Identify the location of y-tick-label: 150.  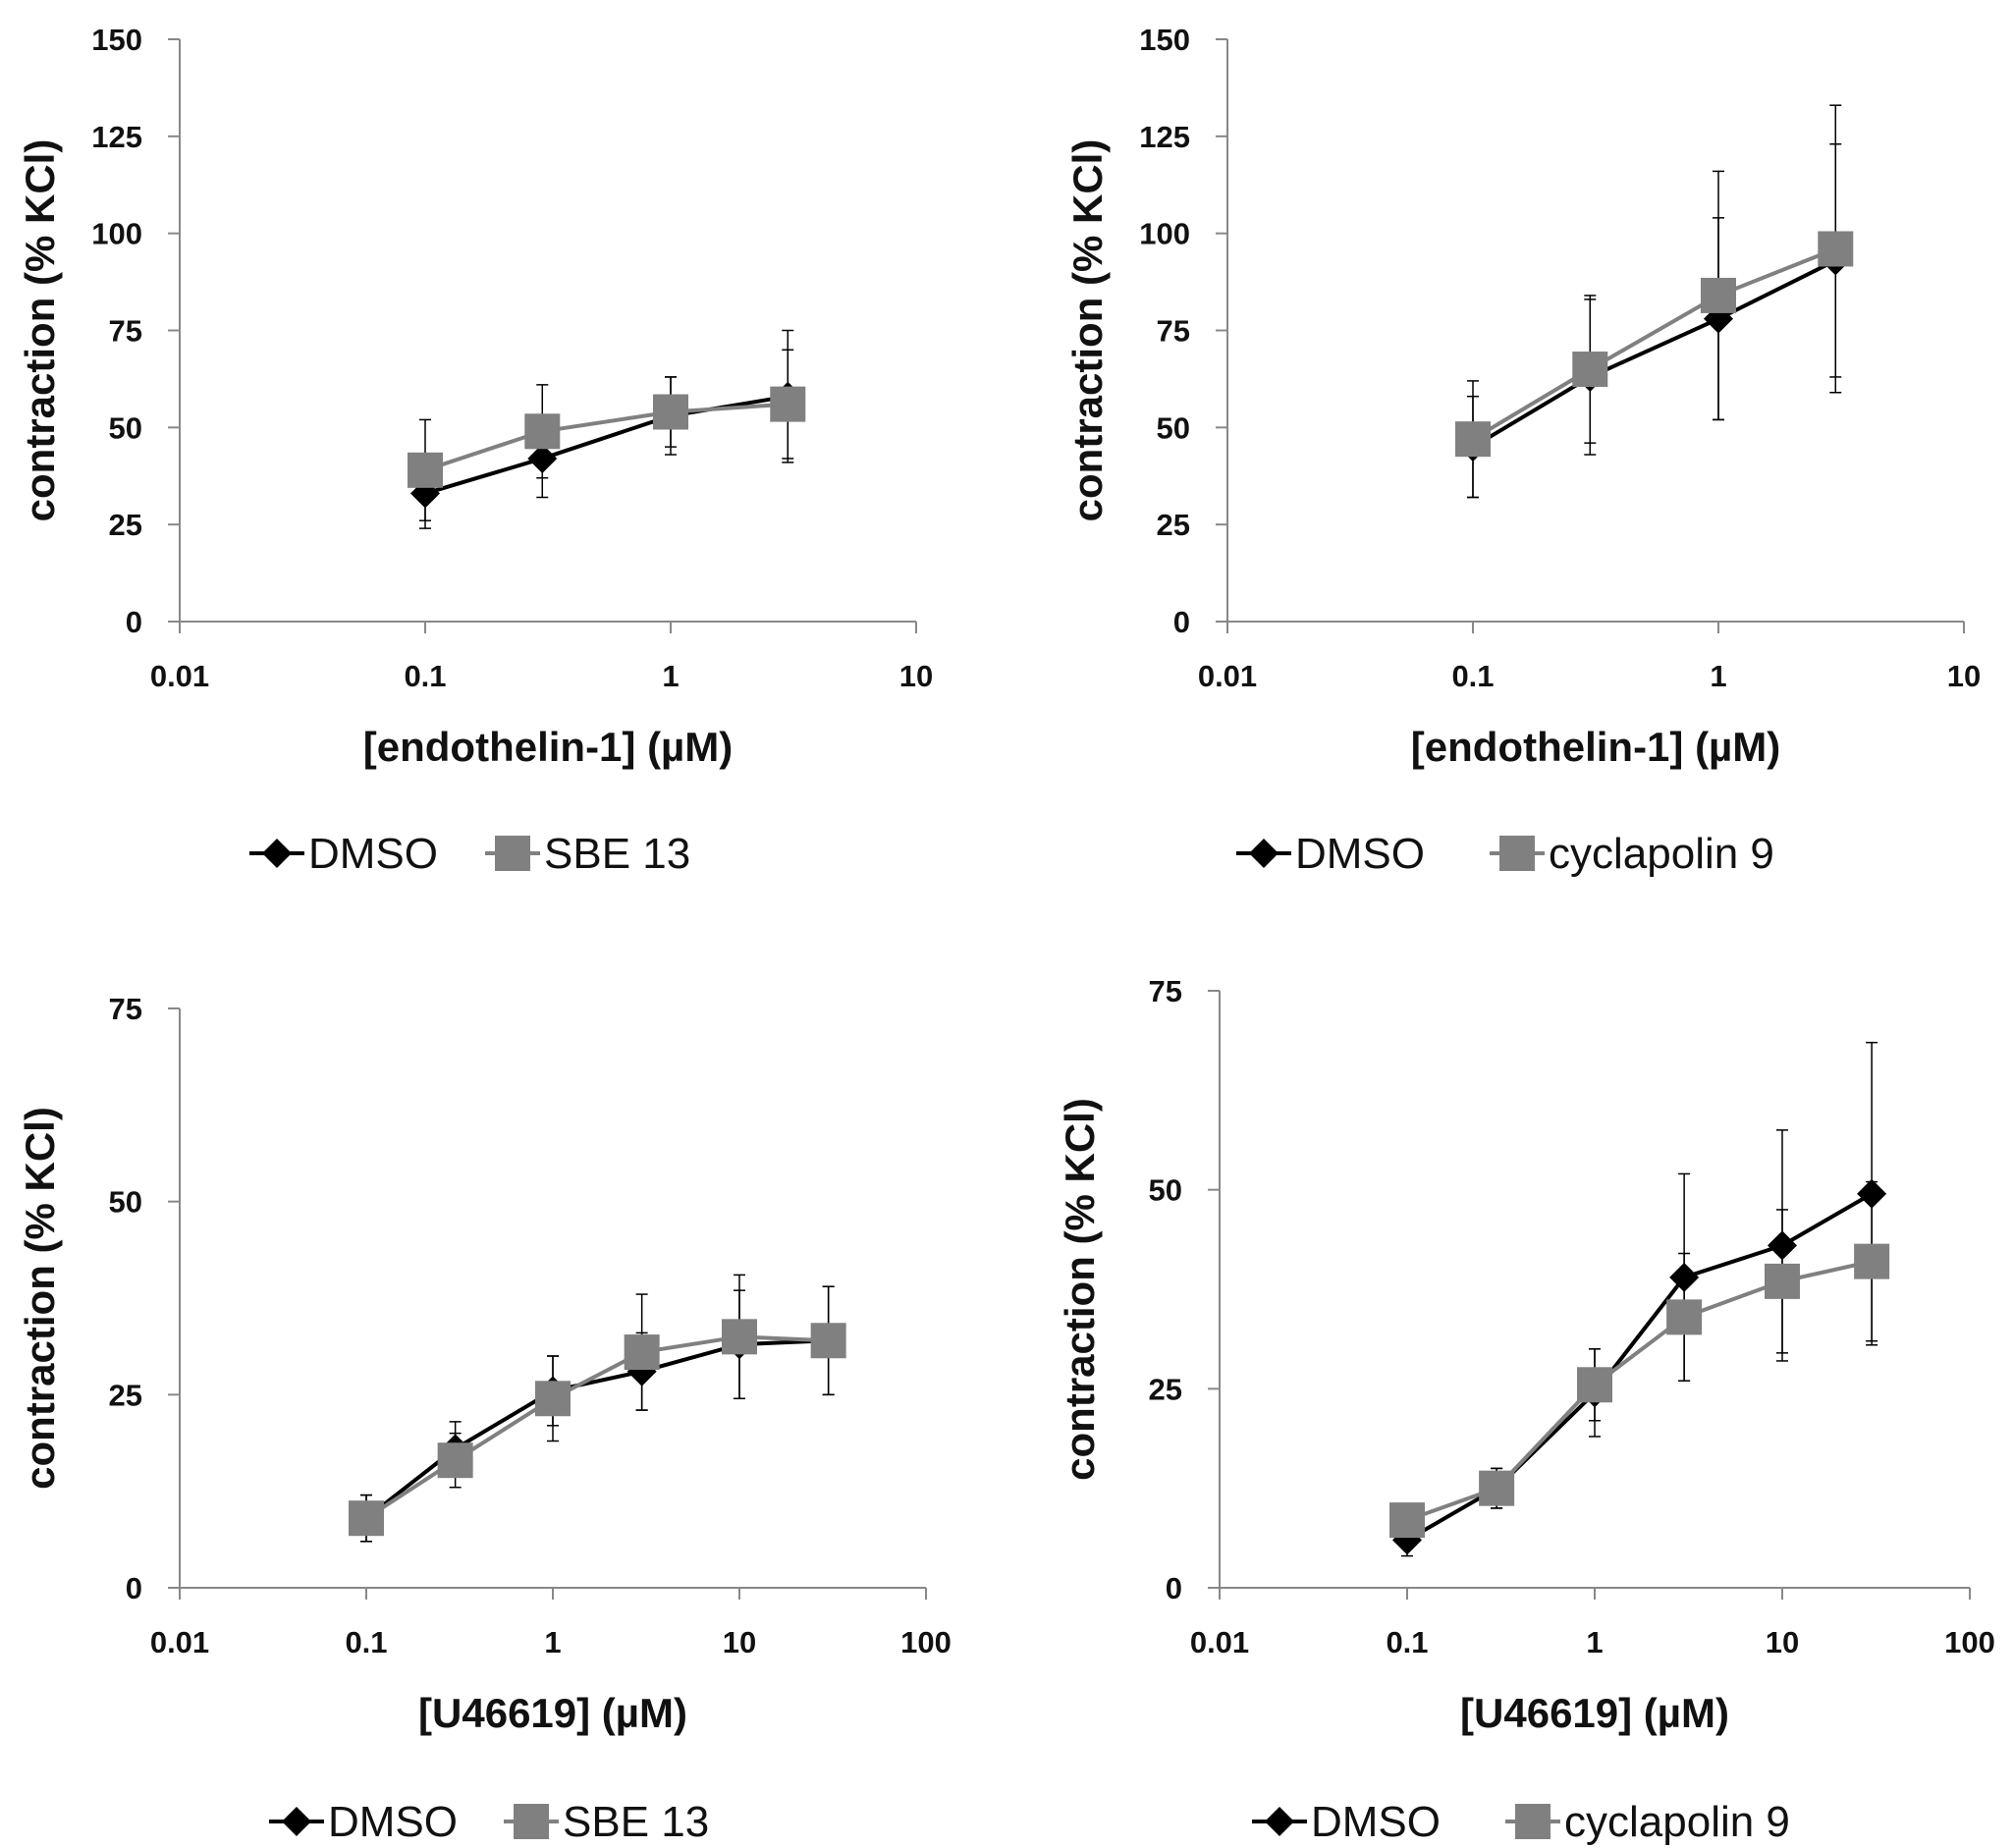
(116, 40).